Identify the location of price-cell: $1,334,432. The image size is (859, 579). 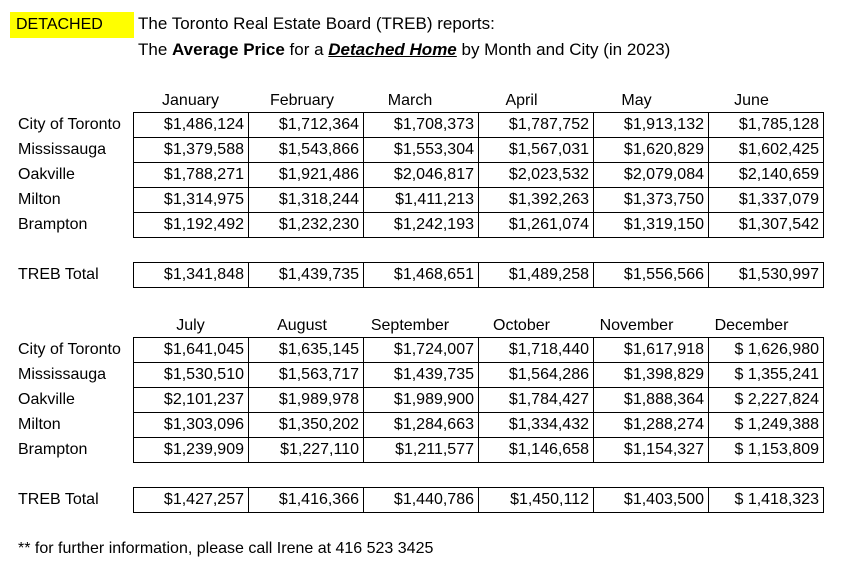
(535, 425).